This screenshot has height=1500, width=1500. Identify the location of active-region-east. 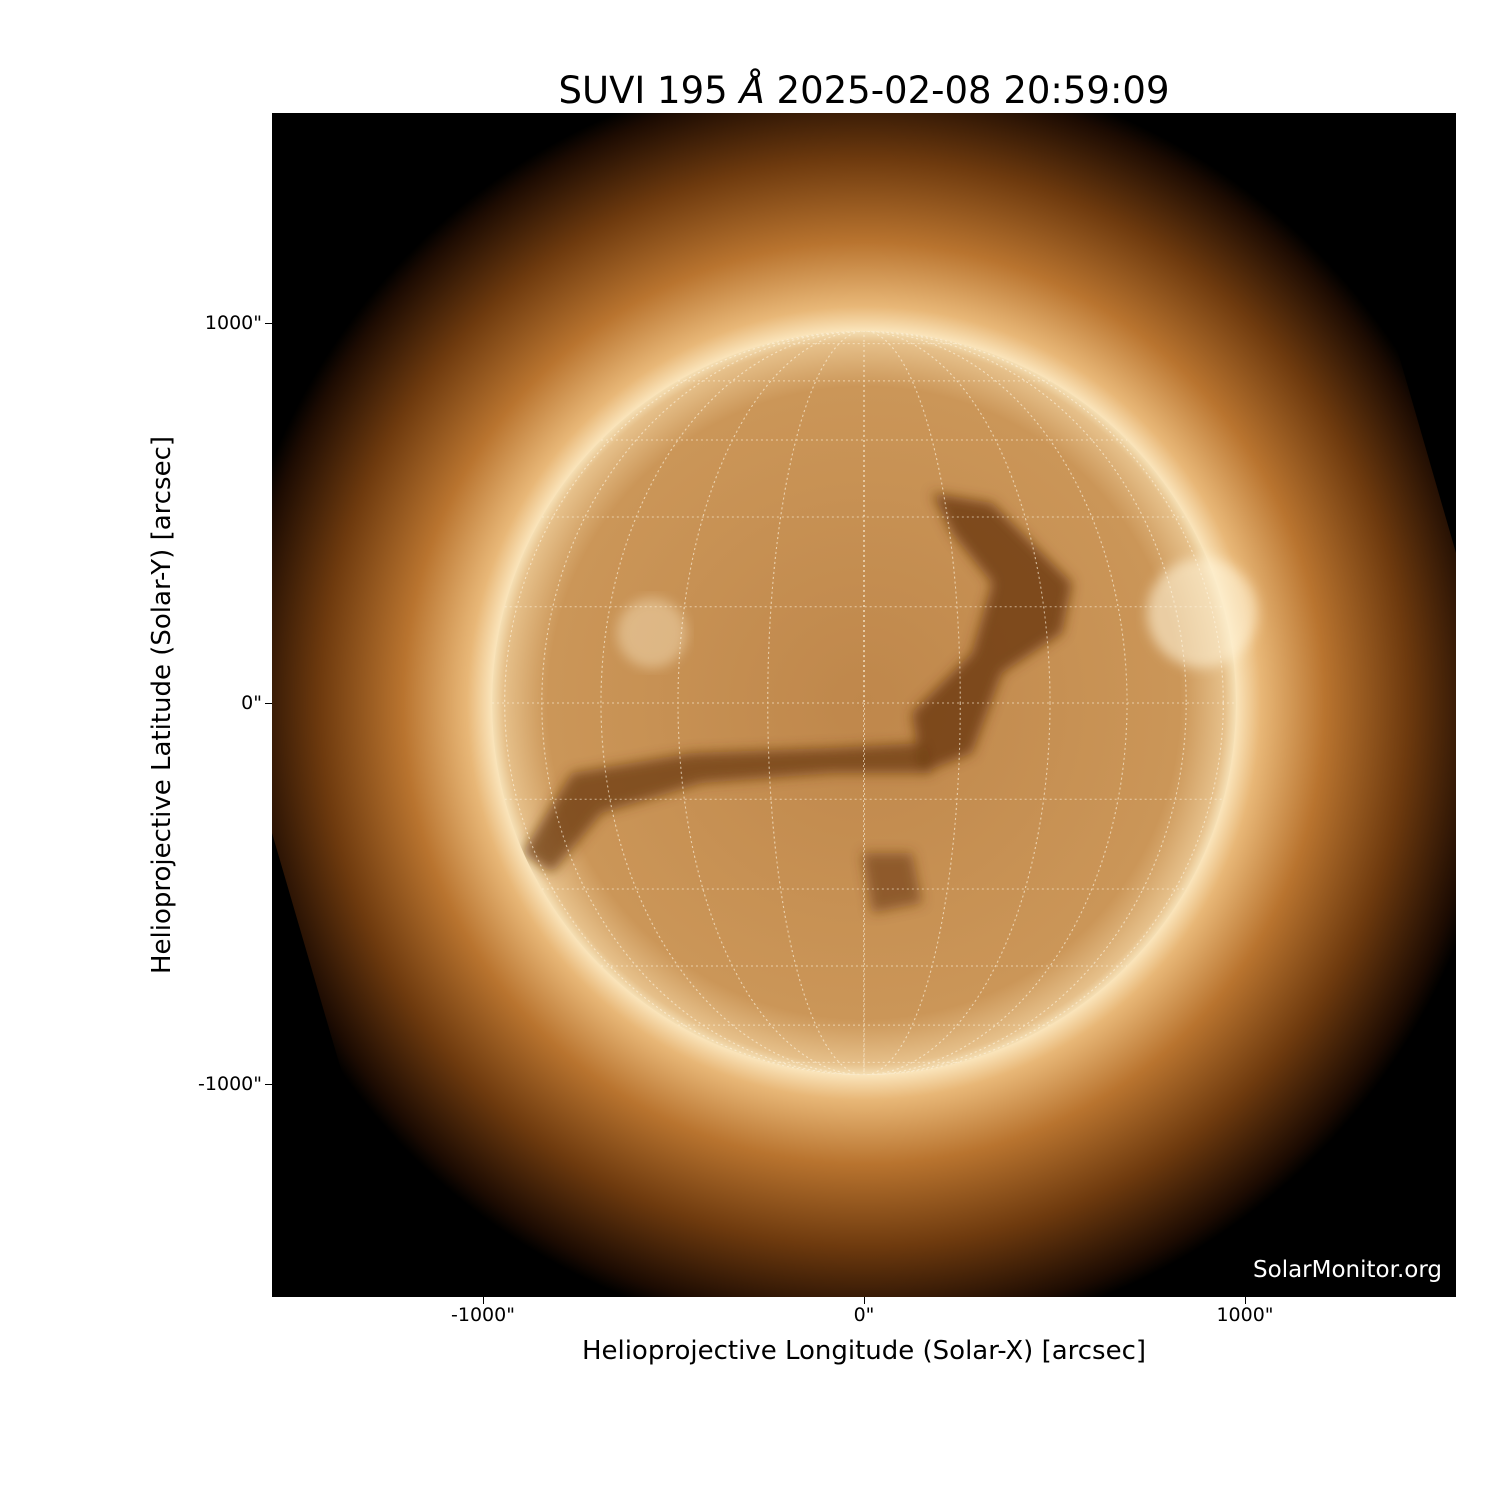
(652, 633).